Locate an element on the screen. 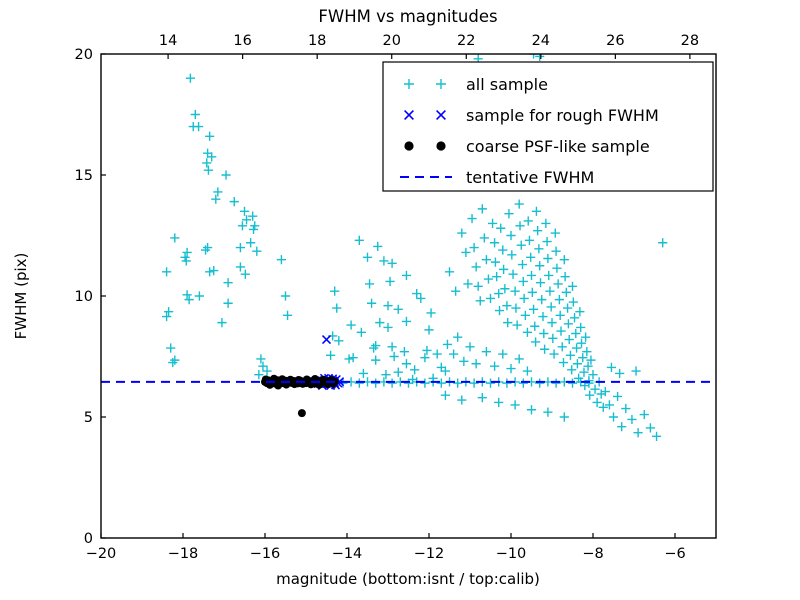 The width and height of the screenshot is (800, 600). tick-label: 5 is located at coordinates (88, 418).